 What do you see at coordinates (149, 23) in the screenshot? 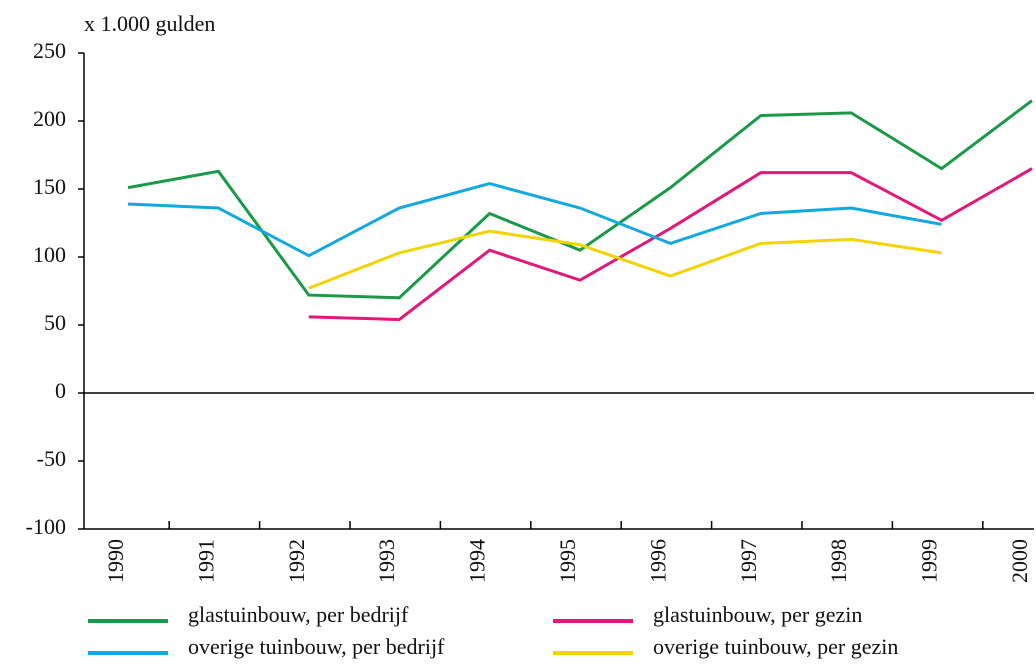
I see `axis-unit-label: x 1.000 gulden` at bounding box center [149, 23].